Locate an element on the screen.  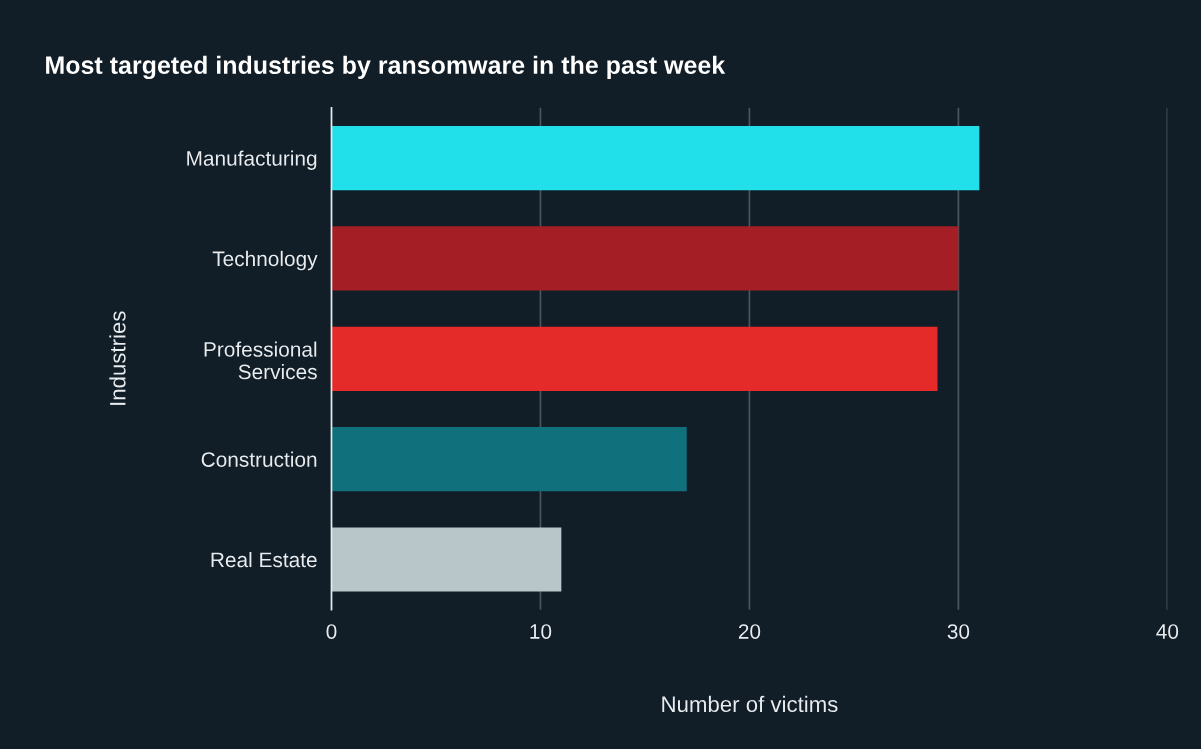
y-tick-label: Construction is located at coordinates (259, 459).